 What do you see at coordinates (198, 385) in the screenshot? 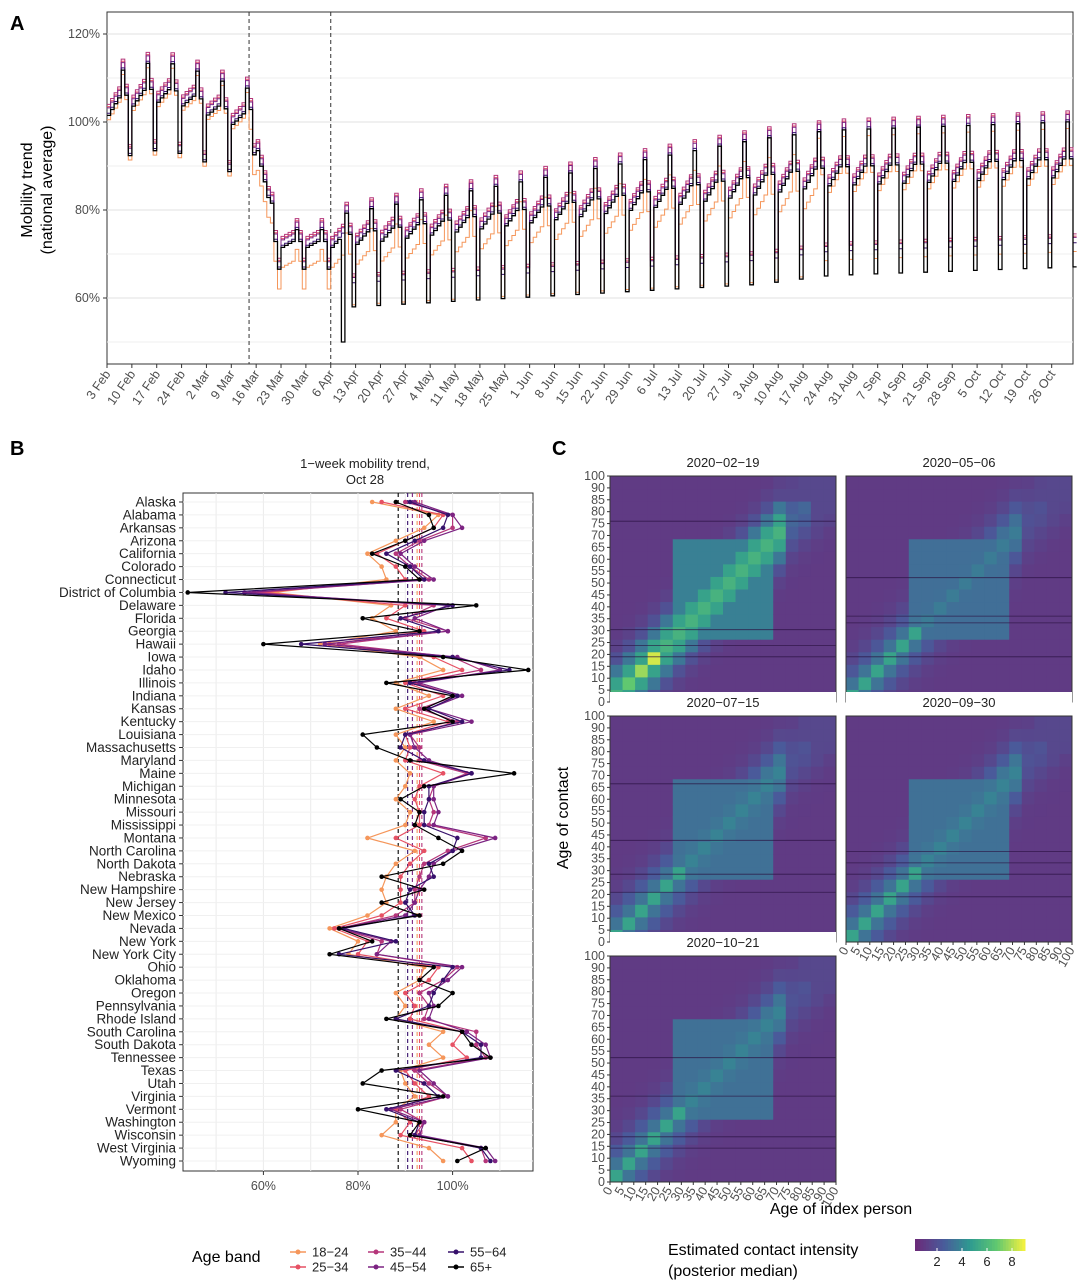
I see `x-tick-label: 2 Mar` at bounding box center [198, 385].